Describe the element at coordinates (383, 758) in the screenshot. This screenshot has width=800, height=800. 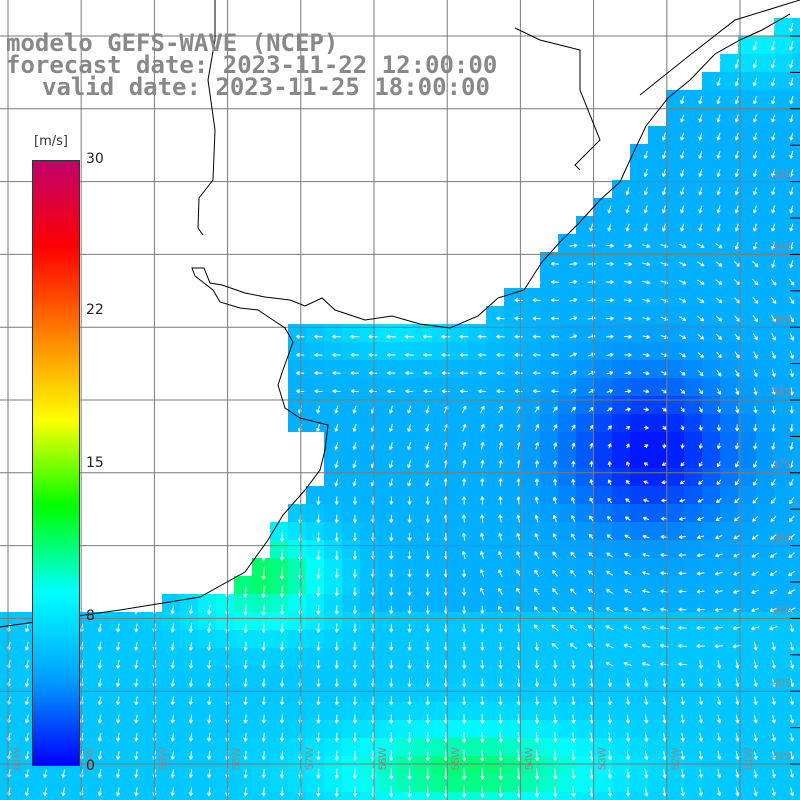
I see `longitude-labels: 61W 60W 59W 58W 57W 56W 55W 54W 53W 52W 51W` at that location.